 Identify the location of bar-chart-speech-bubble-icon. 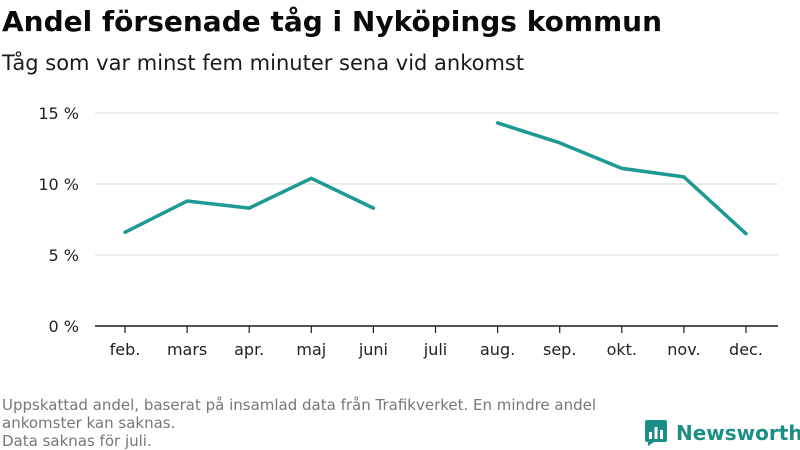
(656, 433).